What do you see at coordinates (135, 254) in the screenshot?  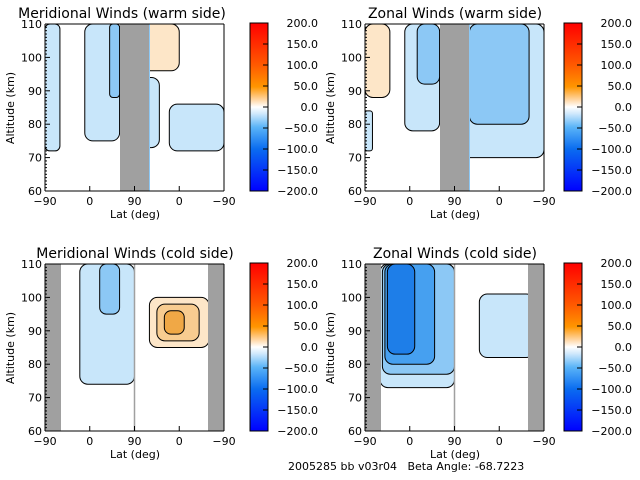 I see `panel-title: Meridional Winds (cold side)` at bounding box center [135, 254].